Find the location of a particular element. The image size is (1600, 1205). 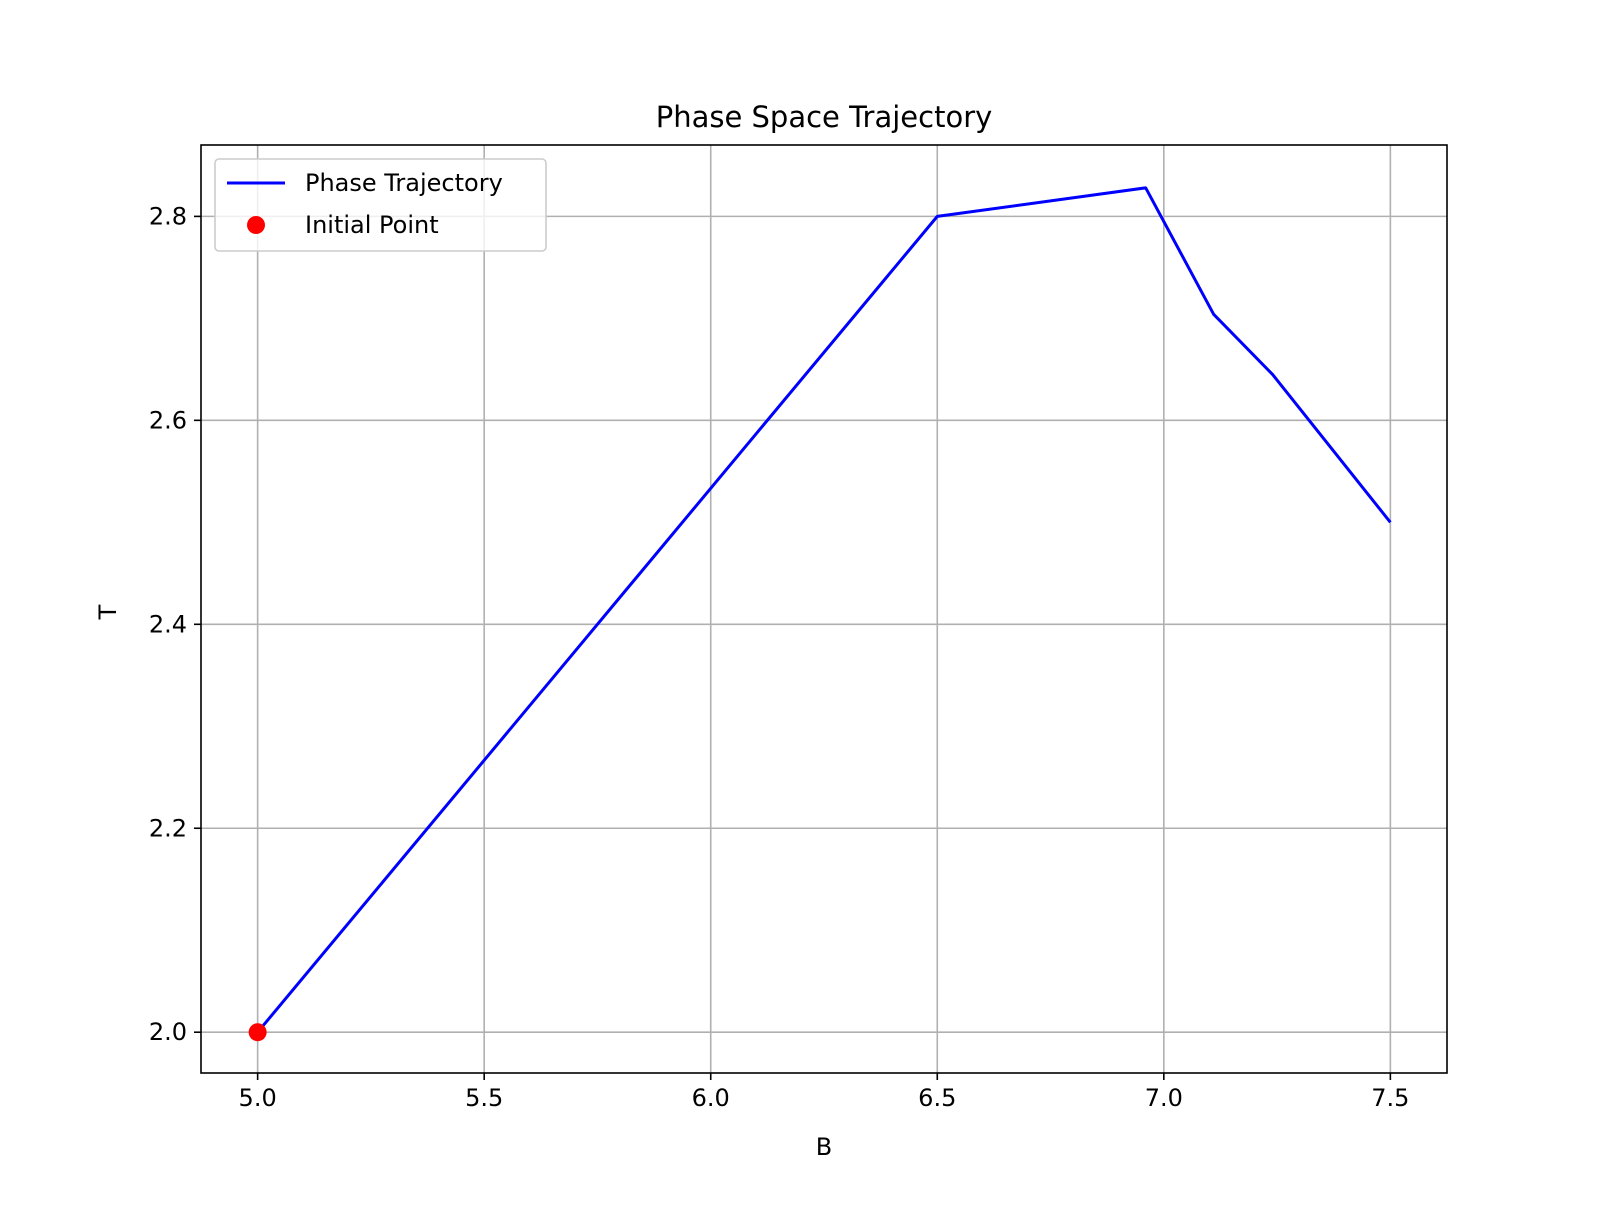

x-tick-label: 5.0 is located at coordinates (258, 1098).